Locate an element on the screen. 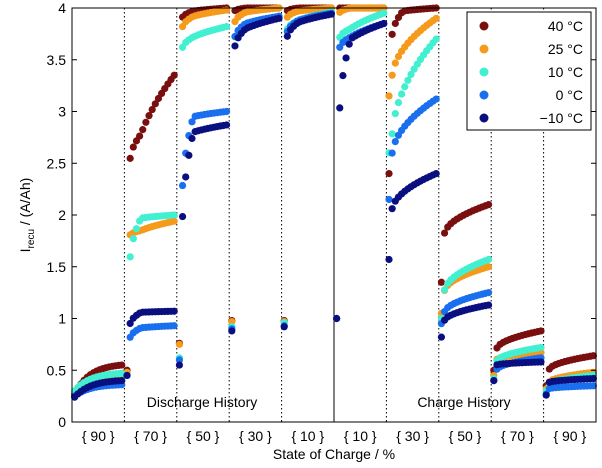 The height and width of the screenshot is (468, 602). x-tick-label: { 90 } is located at coordinates (569, 436).